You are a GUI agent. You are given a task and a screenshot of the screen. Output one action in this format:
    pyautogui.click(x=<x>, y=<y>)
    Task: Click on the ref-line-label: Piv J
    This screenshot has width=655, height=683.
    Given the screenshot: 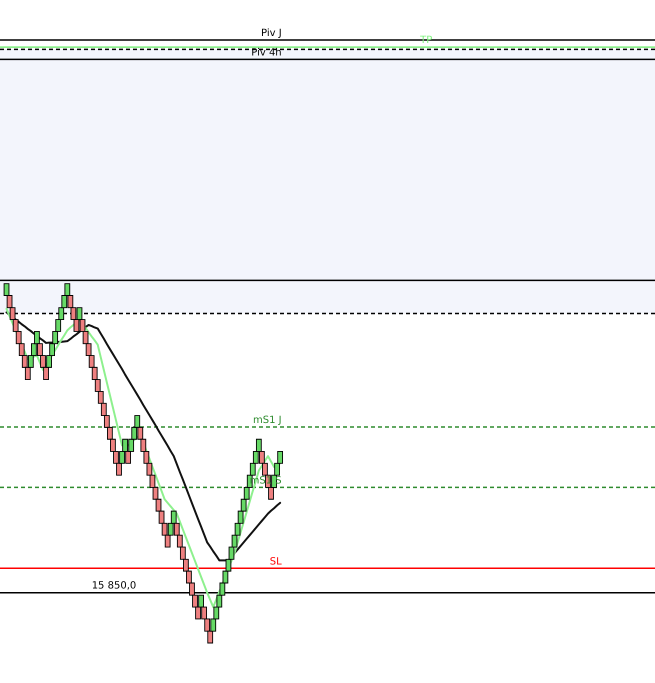 What is the action you would take?
    pyautogui.click(x=271, y=33)
    